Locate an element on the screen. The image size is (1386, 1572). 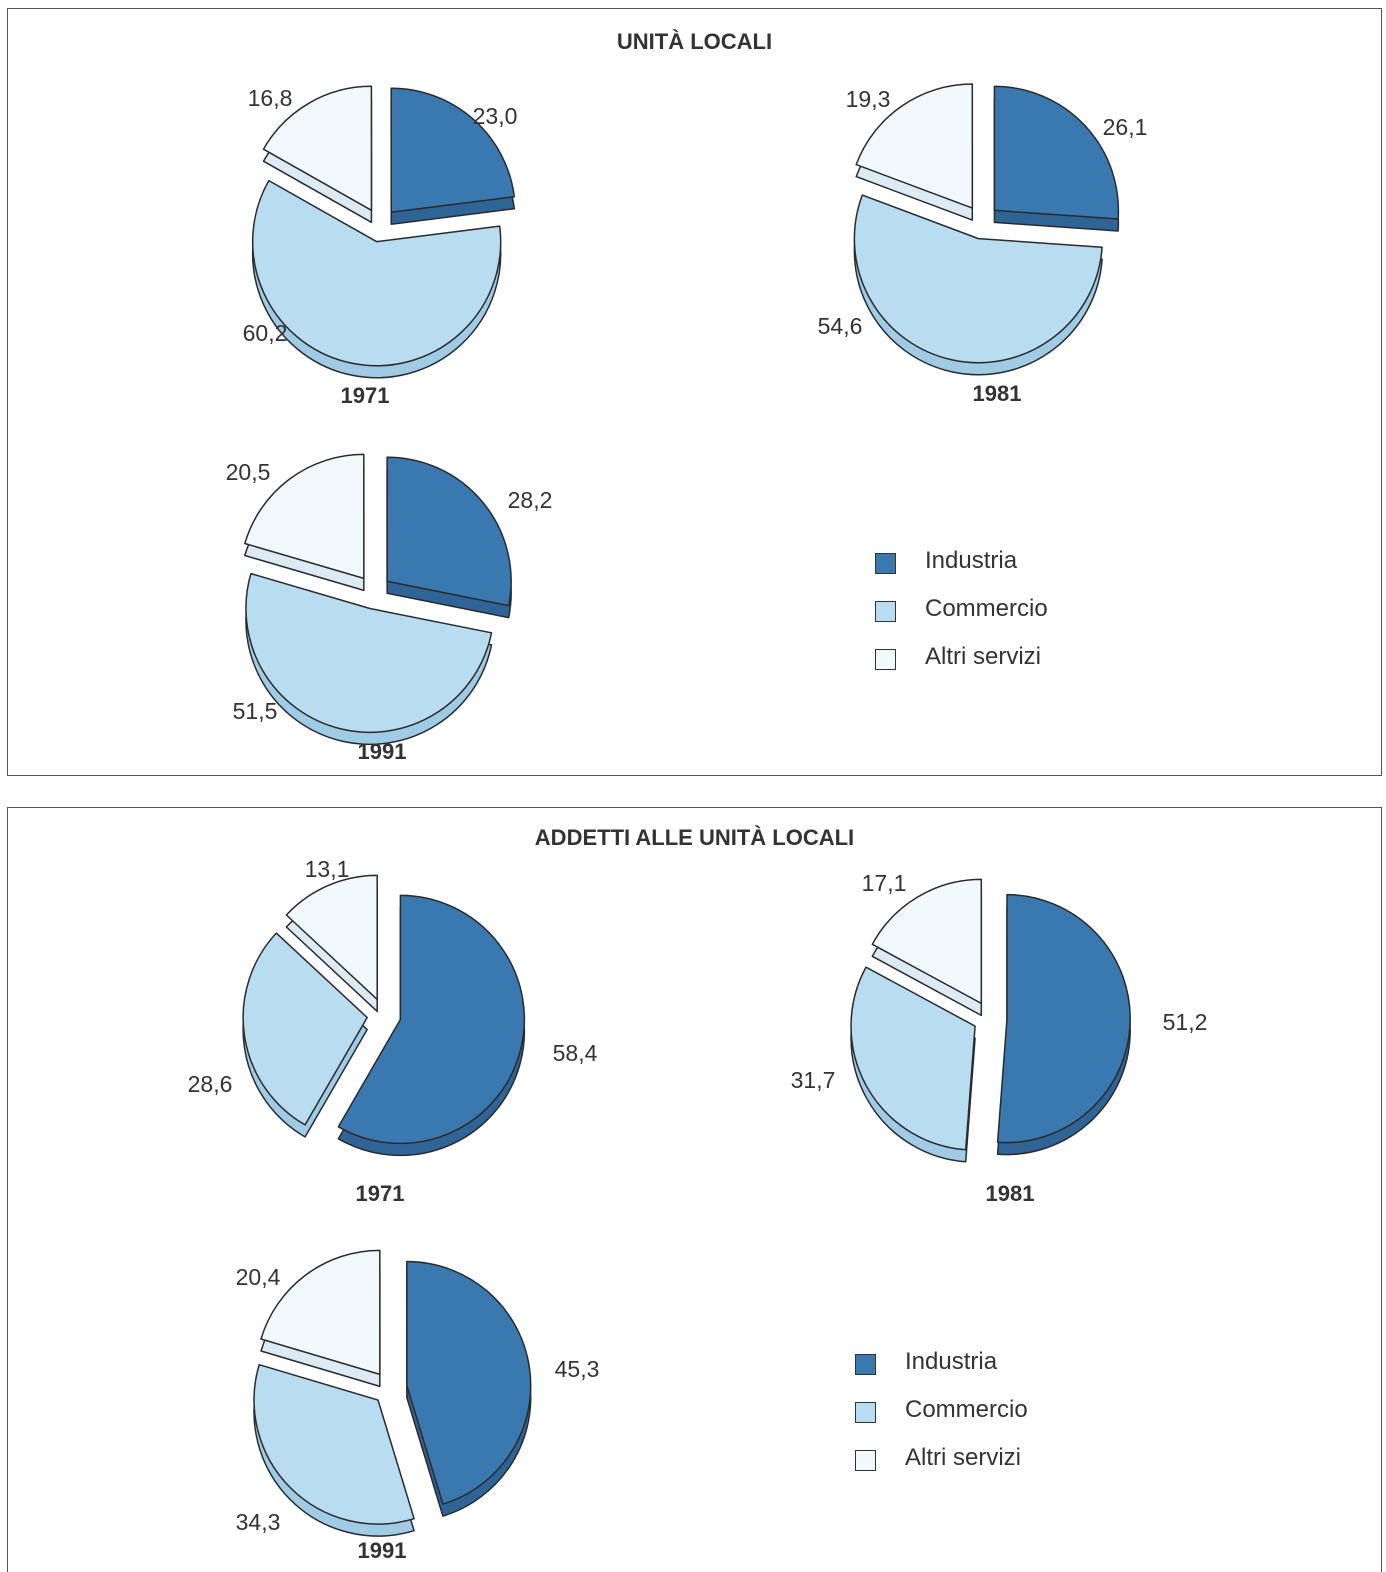
data-label: 60,2 is located at coordinates (265, 333).